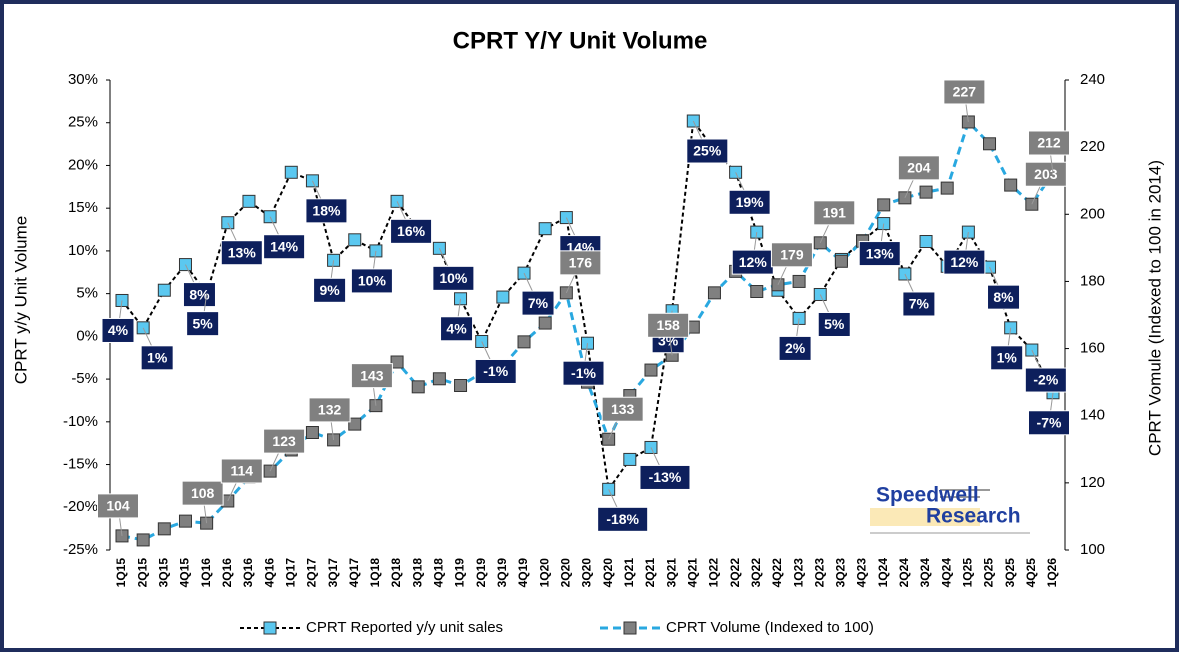 This screenshot has width=1179, height=652. I want to click on y-tick-label: 10%, so click(83, 250).